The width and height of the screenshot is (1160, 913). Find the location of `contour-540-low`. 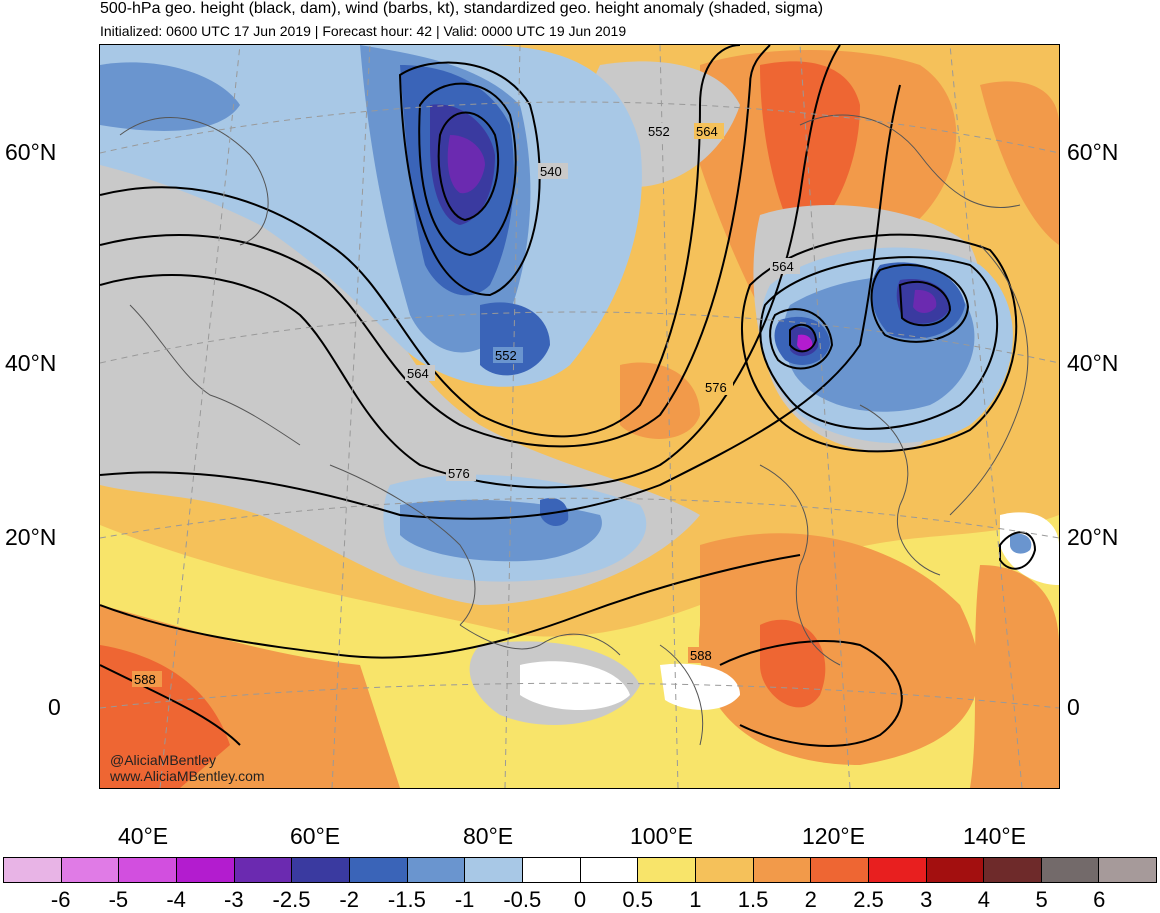

contour-540-low is located at coordinates (468, 166).